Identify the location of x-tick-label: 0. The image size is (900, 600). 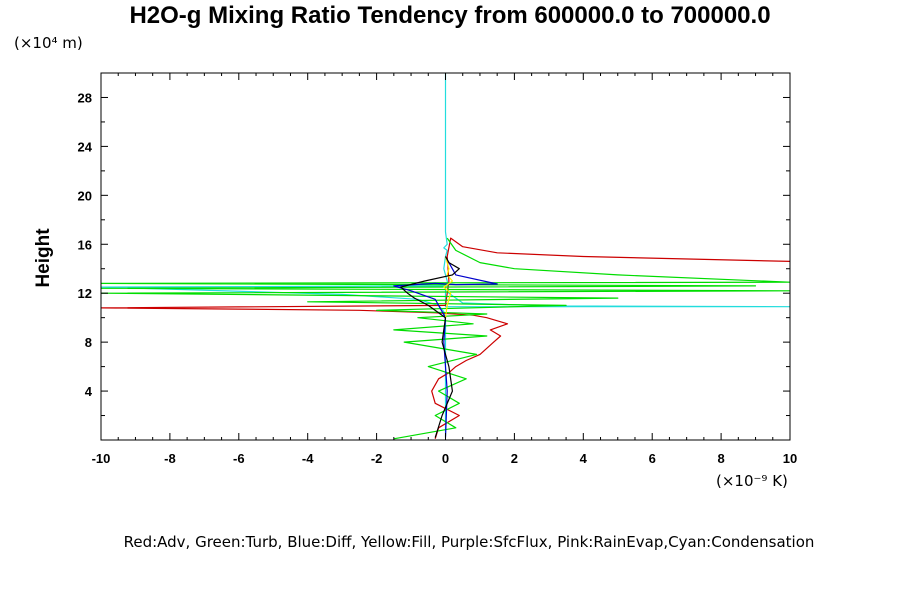
(445, 458).